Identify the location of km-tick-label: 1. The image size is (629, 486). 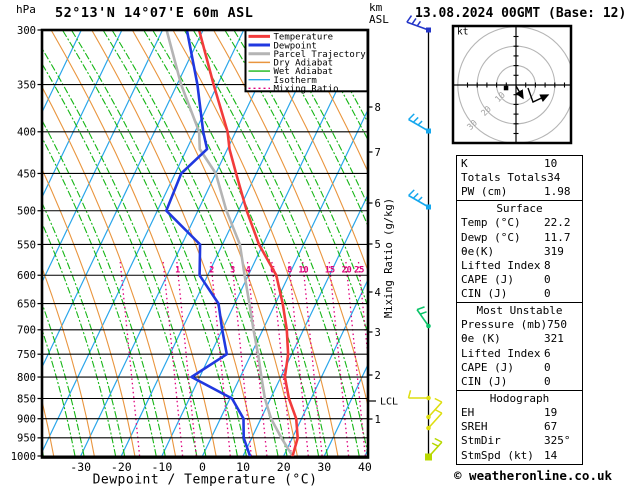
(378, 420).